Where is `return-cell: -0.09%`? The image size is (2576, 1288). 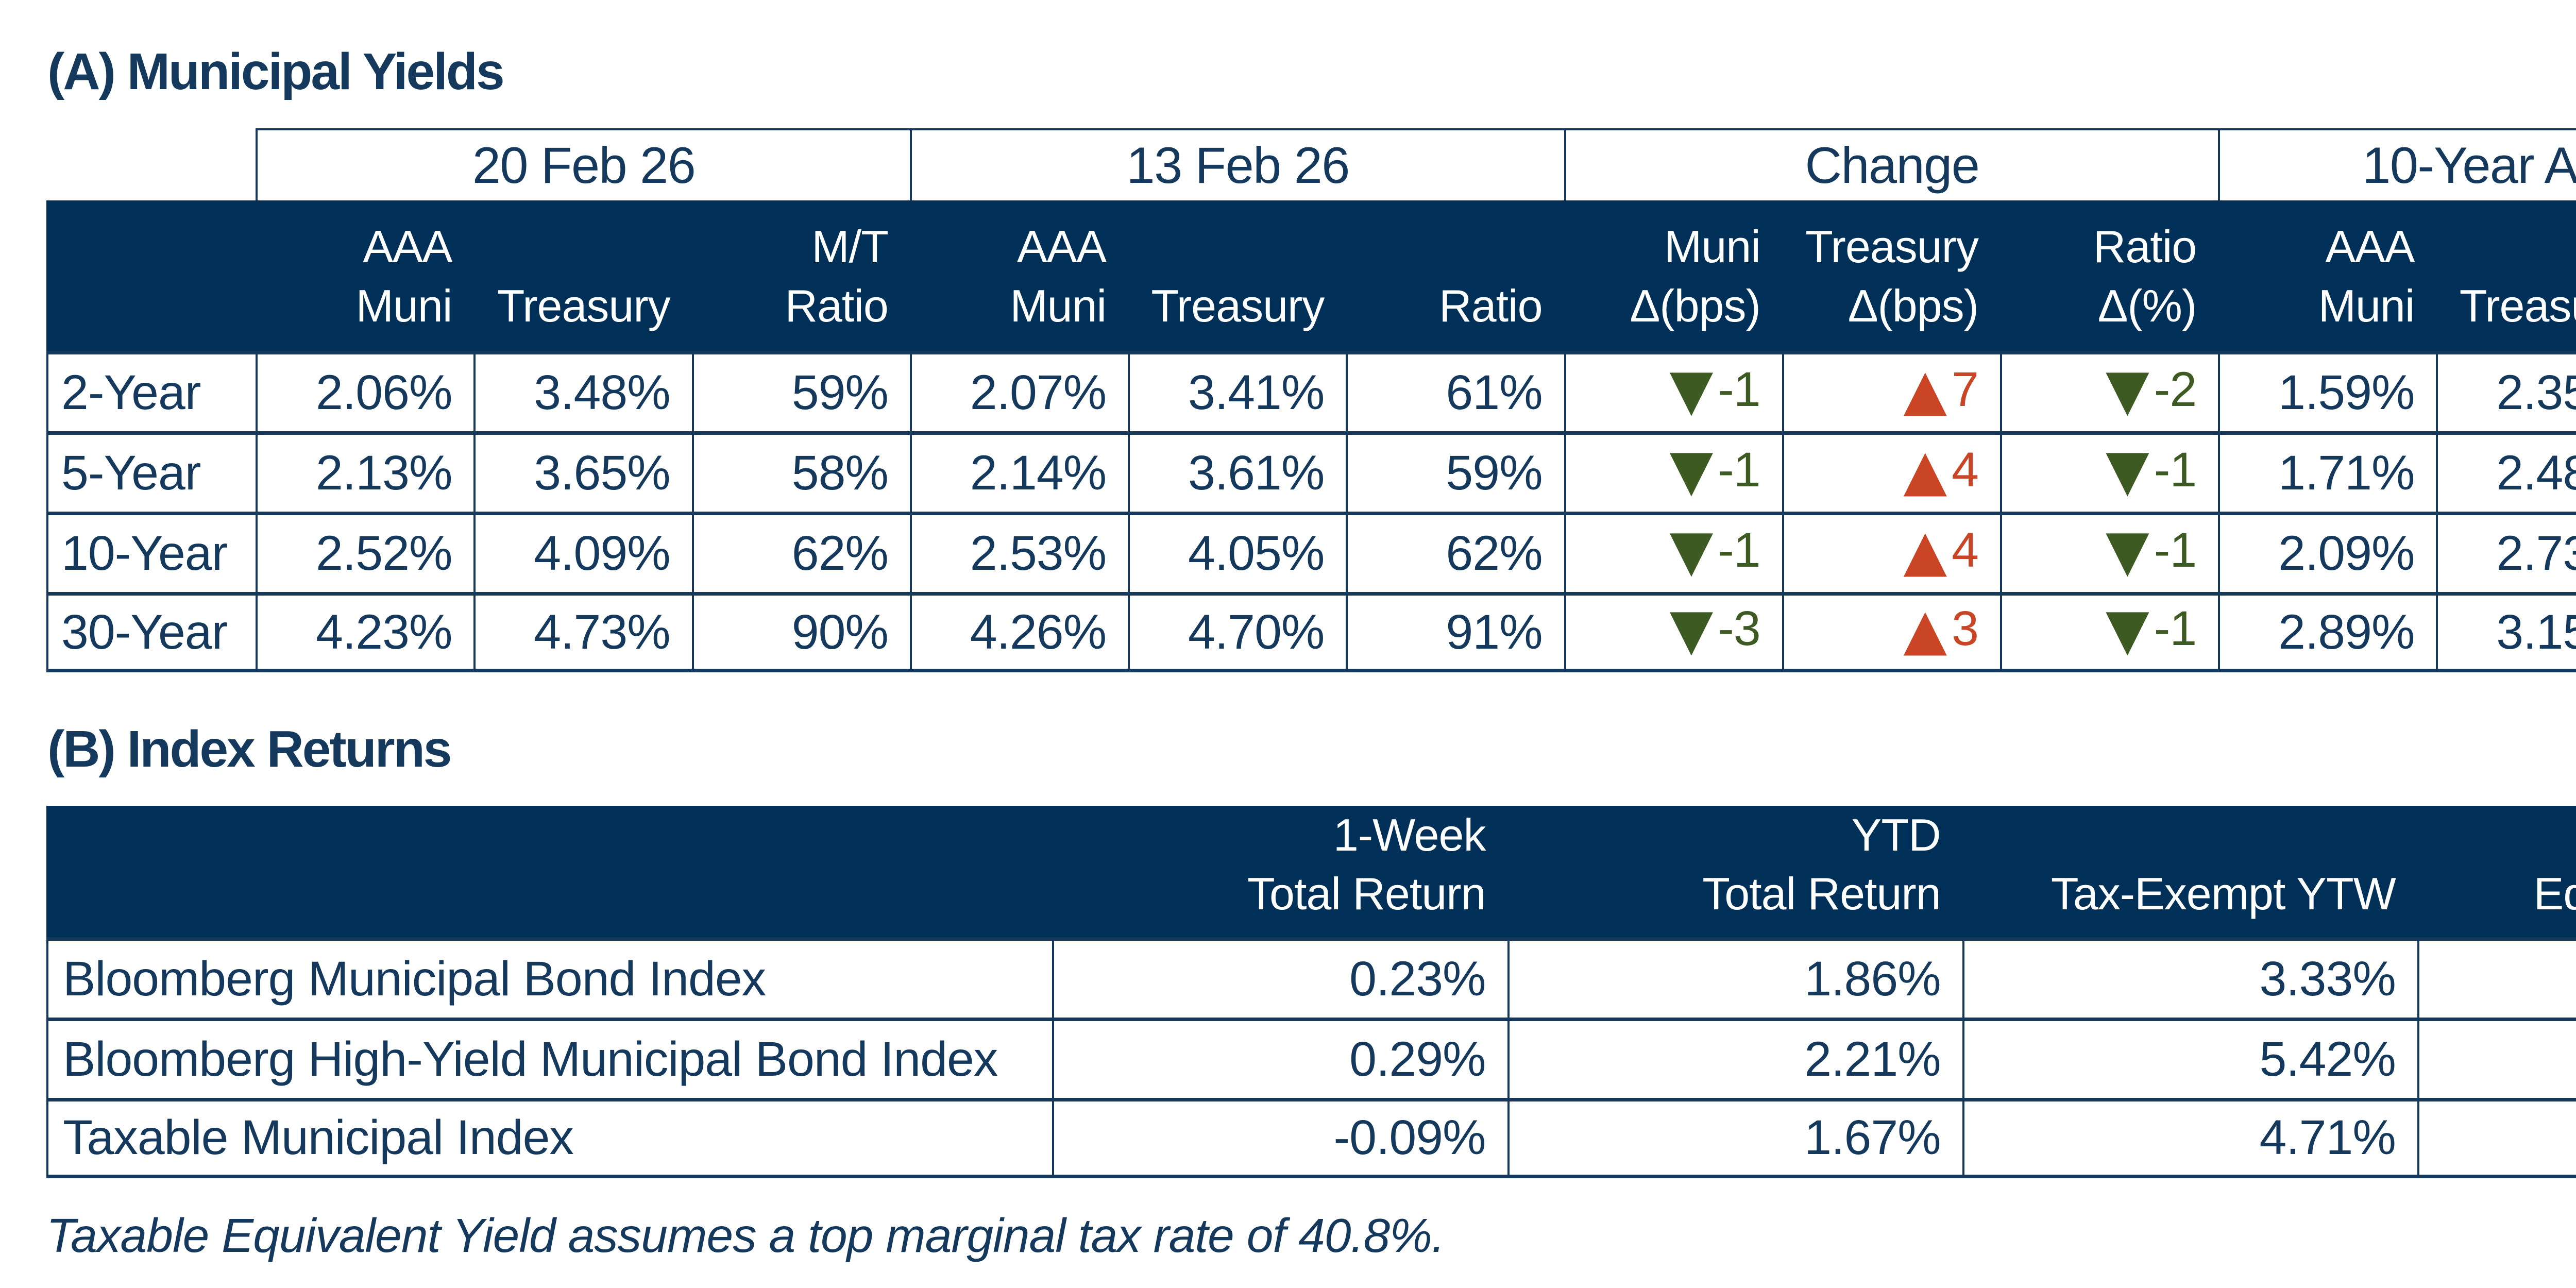
return-cell: -0.09% is located at coordinates (1280, 1138).